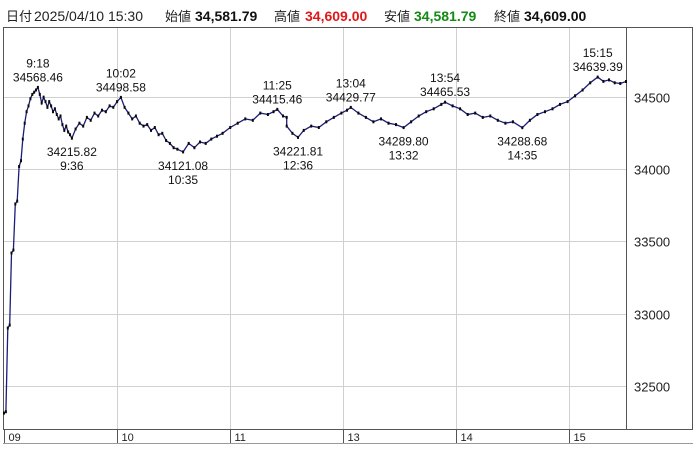 This screenshot has height=453, width=697. What do you see at coordinates (298, 165) in the screenshot?
I see `annotation-time: 12:36` at bounding box center [298, 165].